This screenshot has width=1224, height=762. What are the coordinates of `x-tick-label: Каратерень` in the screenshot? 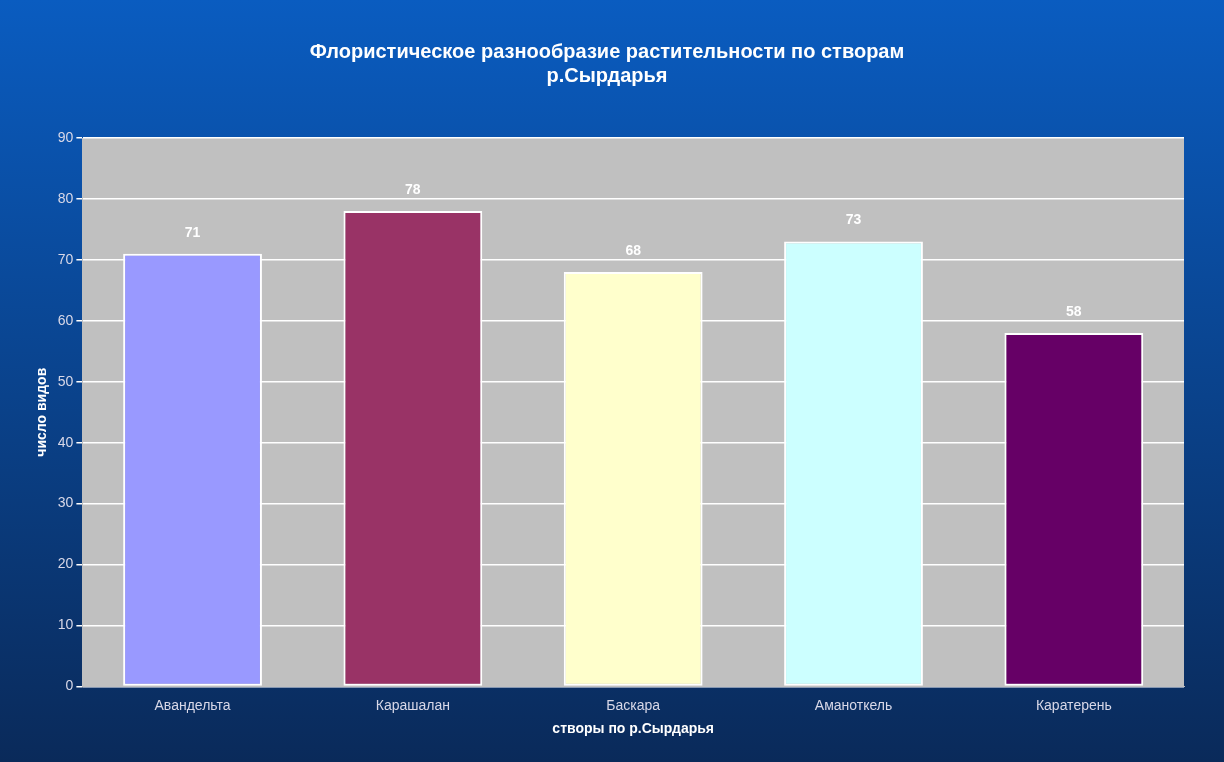 It's located at (1073, 704).